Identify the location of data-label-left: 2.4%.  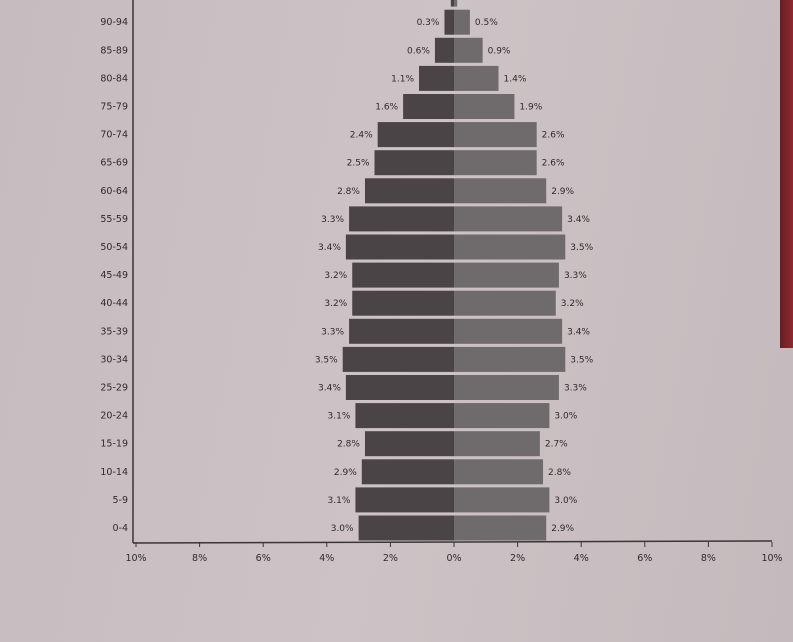
(361, 136).